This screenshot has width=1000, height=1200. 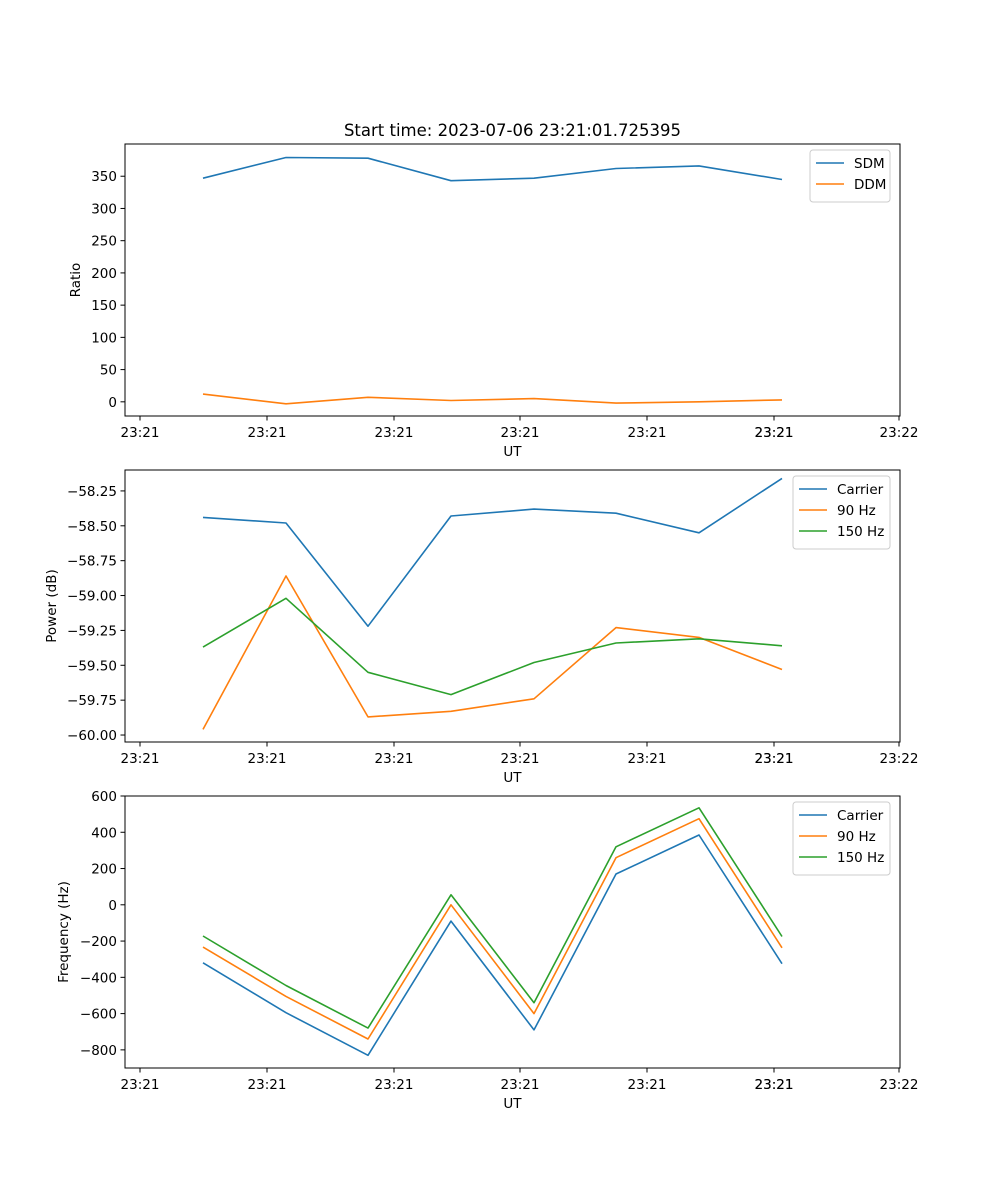 I want to click on chart-title: Start time: 2023-07-06 23:21:01.725395, so click(x=512, y=130).